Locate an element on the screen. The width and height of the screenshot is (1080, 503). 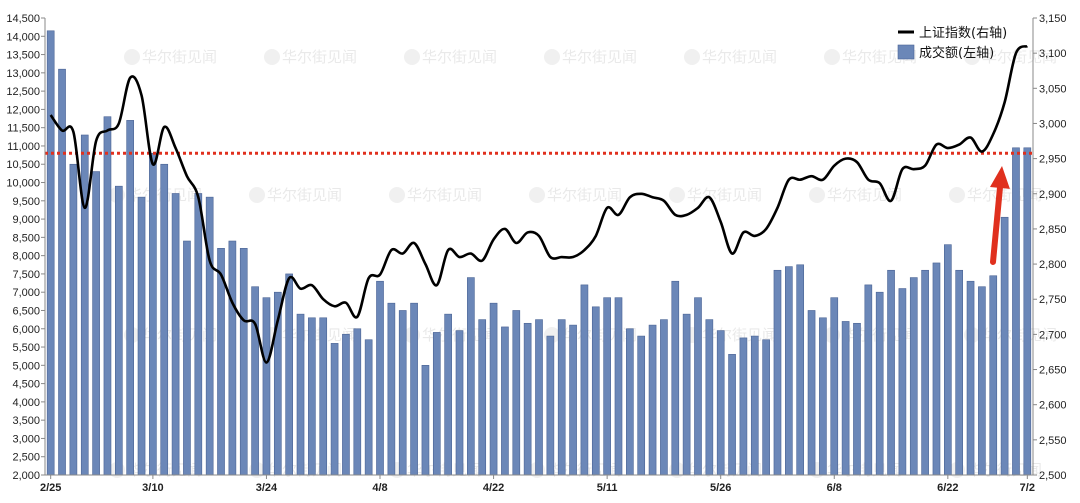
right-tick-label: 3,100 is located at coordinates (1053, 54).